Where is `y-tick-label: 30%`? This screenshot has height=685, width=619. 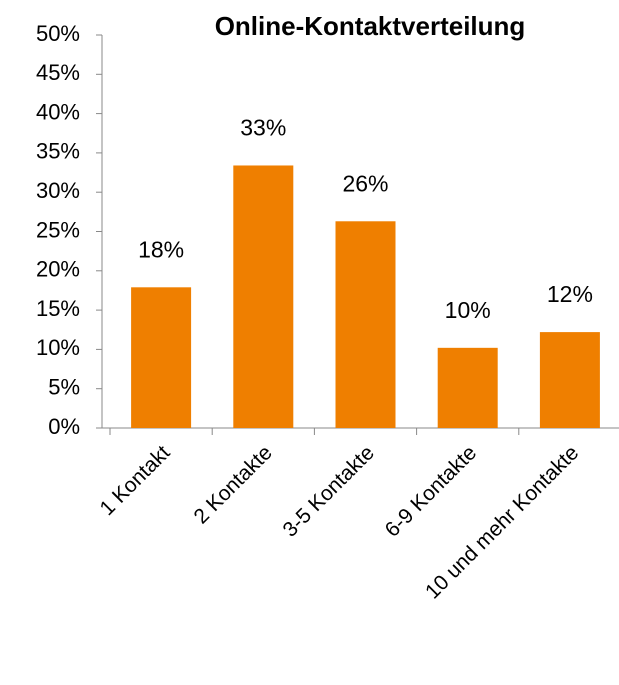 y-tick-label: 30% is located at coordinates (58, 190).